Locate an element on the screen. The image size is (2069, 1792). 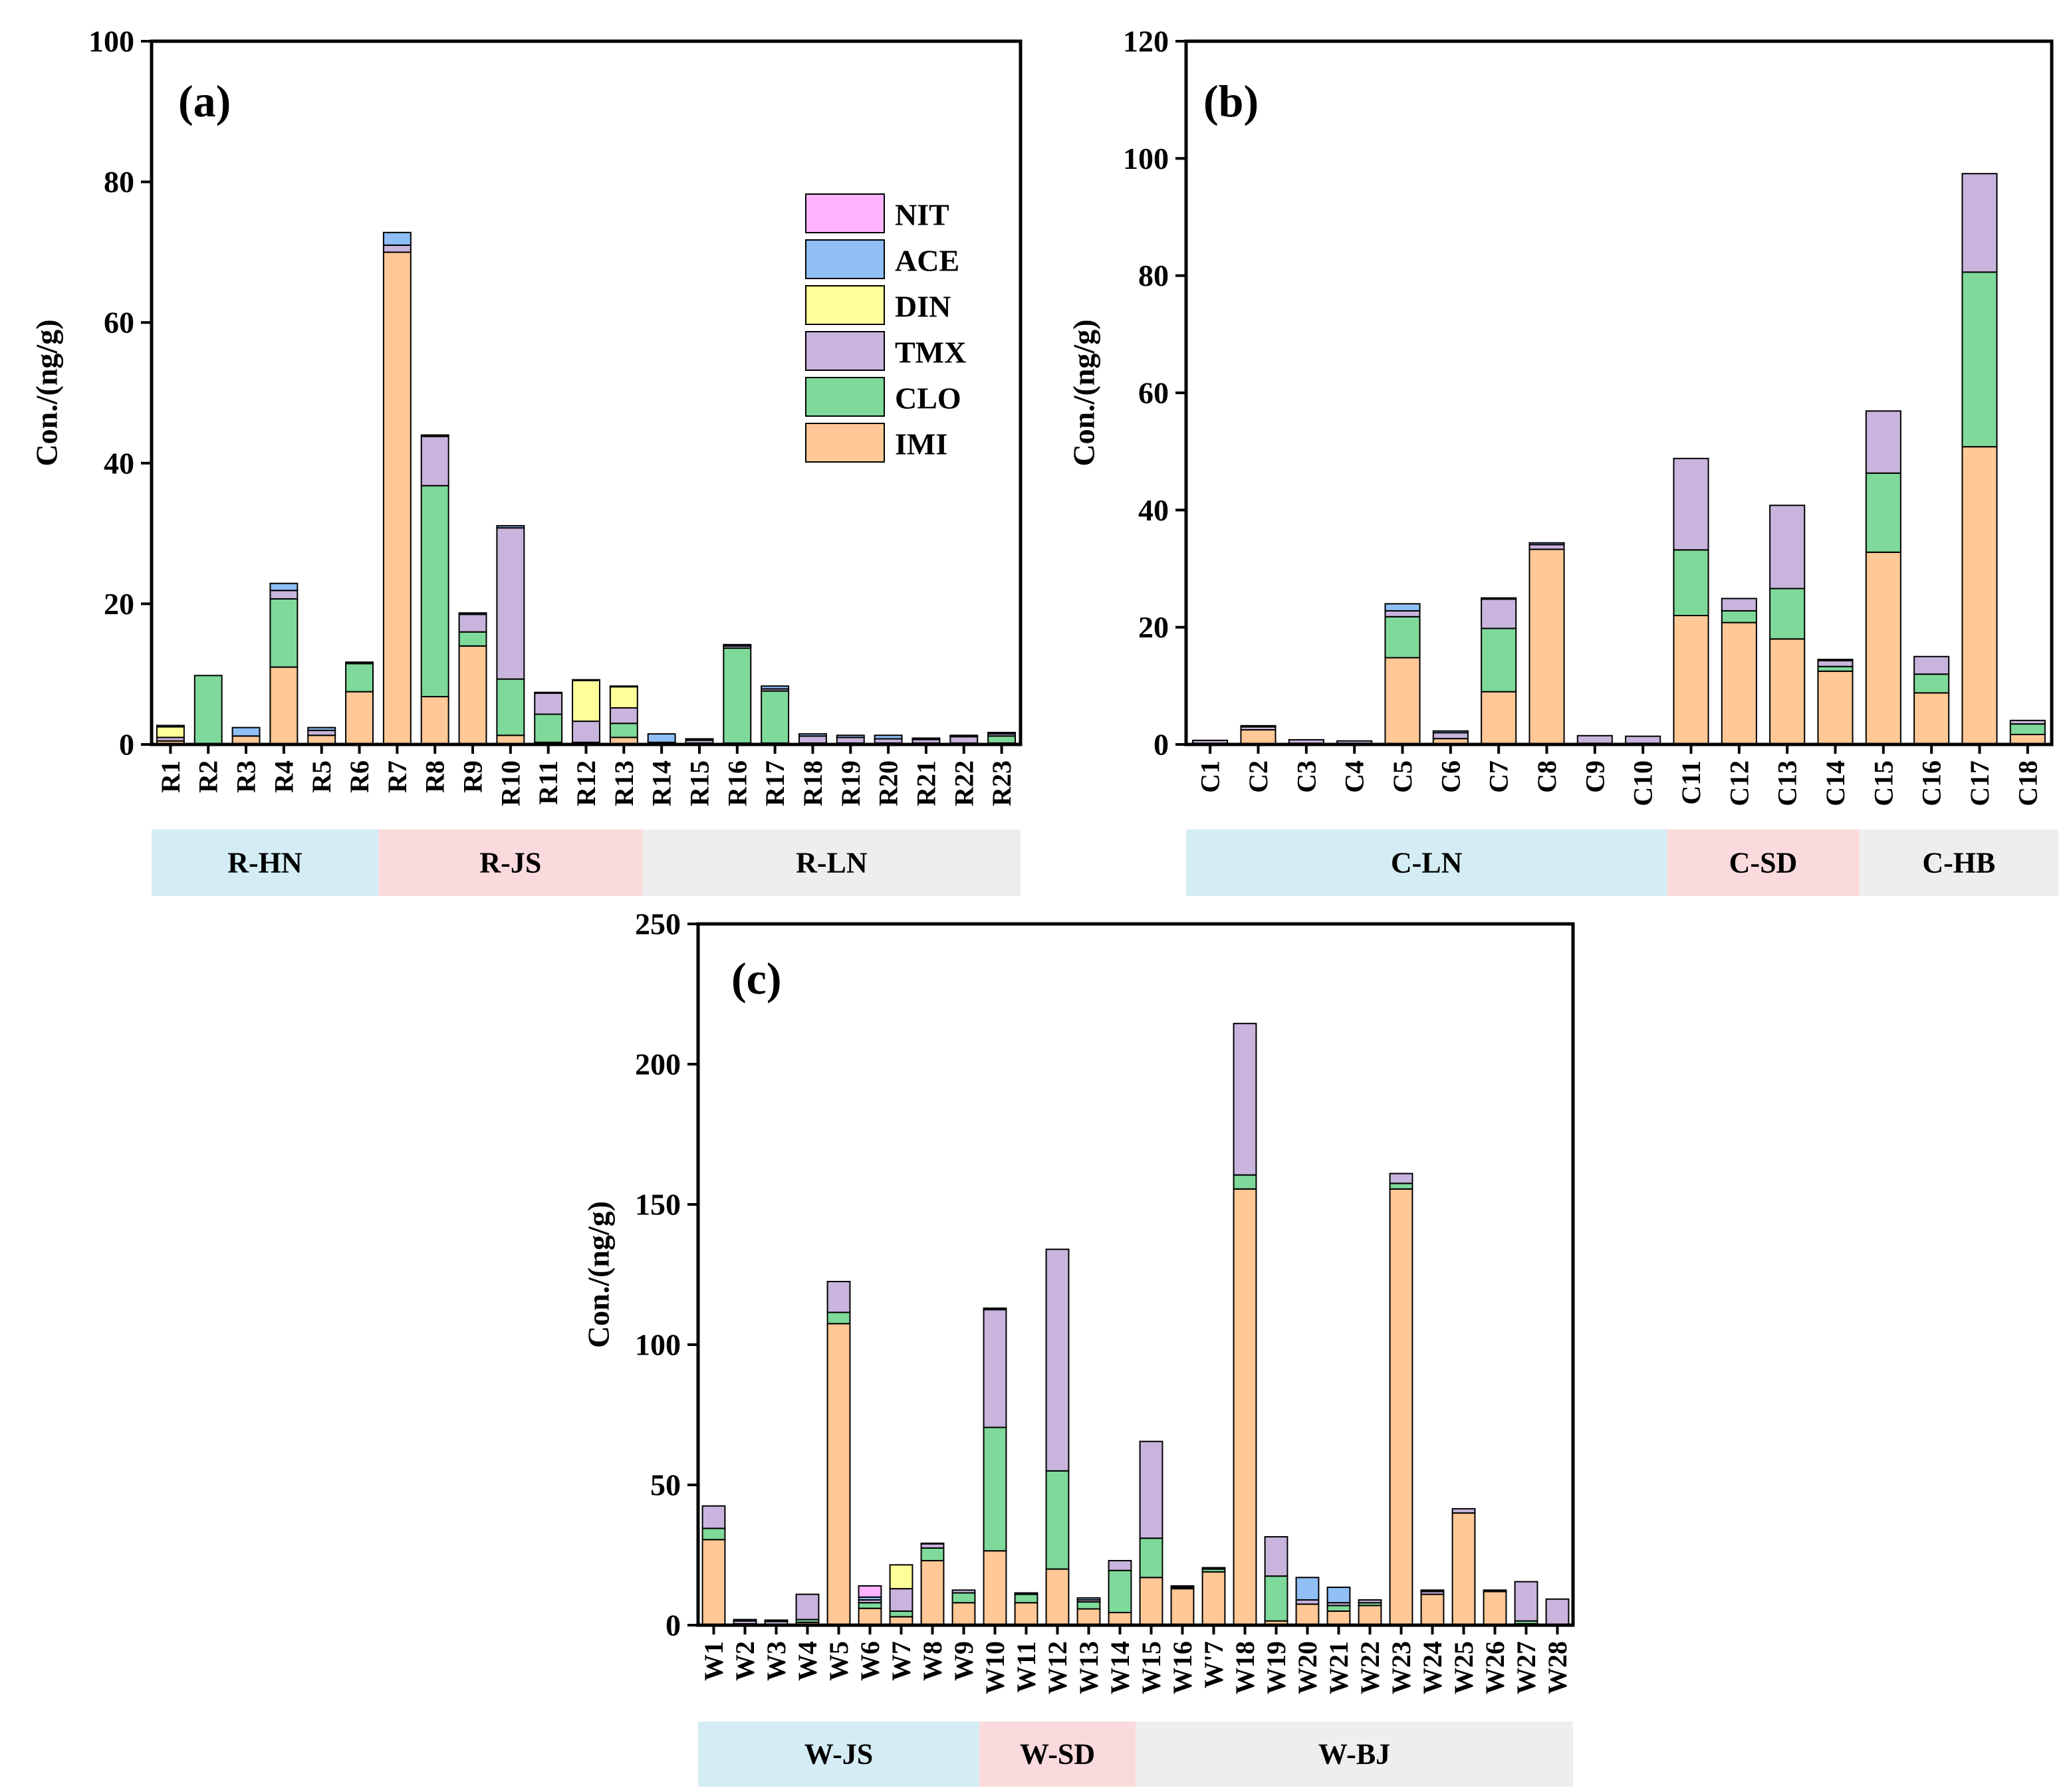
x-tick-label: W18 is located at coordinates (1245, 1667).